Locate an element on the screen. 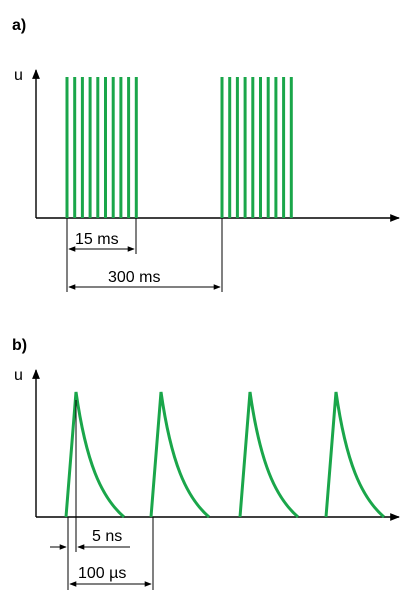 This screenshot has width=401, height=591. panel-a-label: a) is located at coordinates (19, 25).